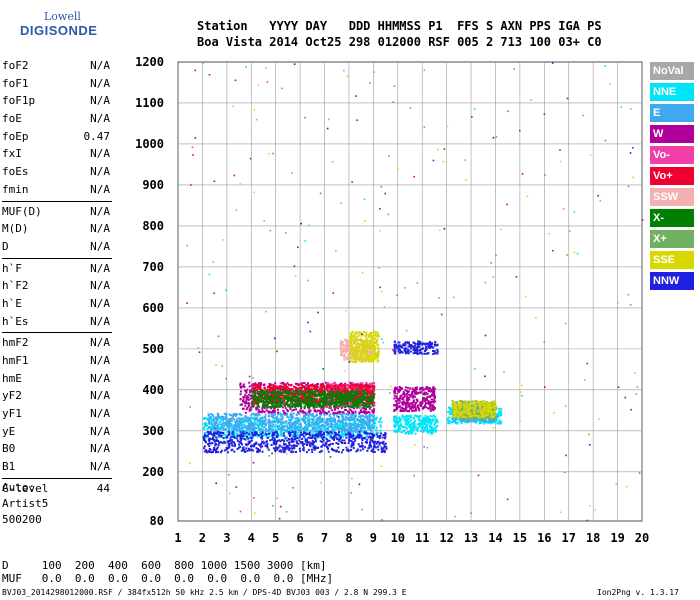 The image size is (700, 600). I want to click on param-row: yF1 N/A, so click(57, 414).